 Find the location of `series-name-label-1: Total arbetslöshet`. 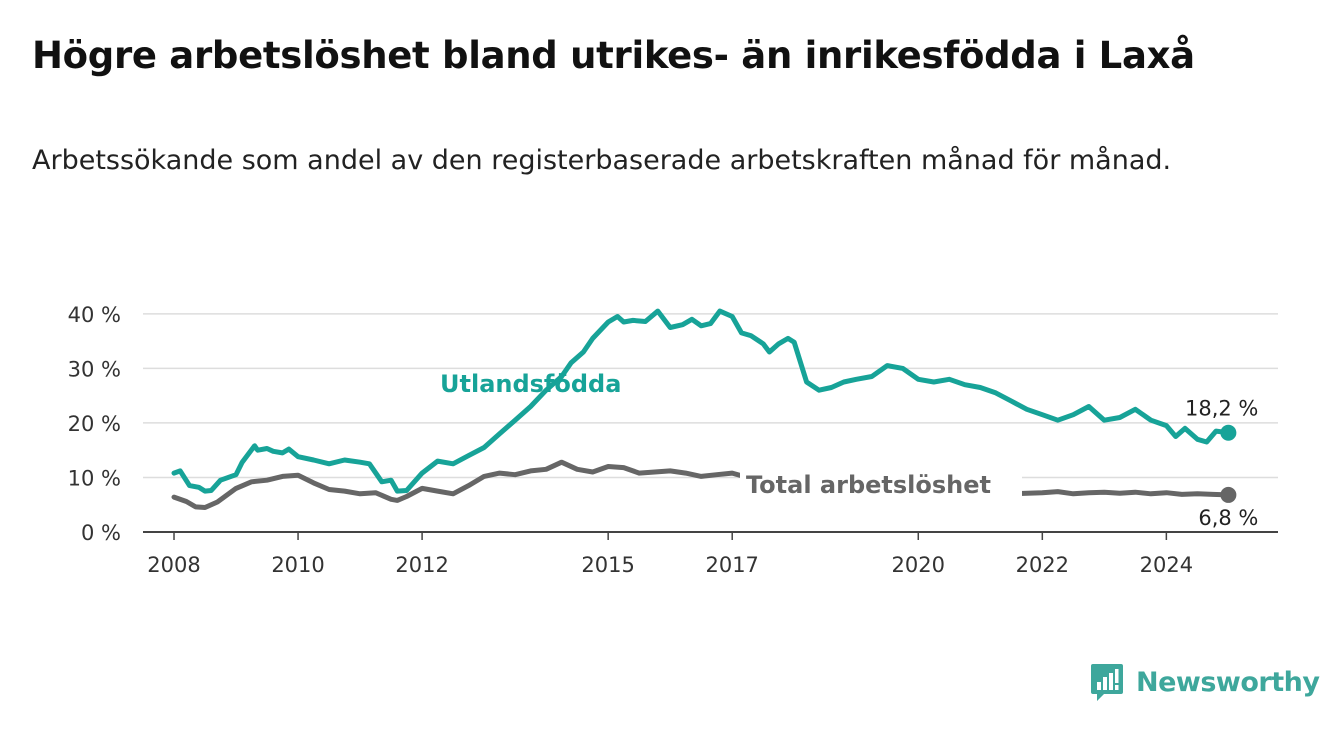

series-name-label-1: Total arbetslöshet is located at coordinates (868, 485).